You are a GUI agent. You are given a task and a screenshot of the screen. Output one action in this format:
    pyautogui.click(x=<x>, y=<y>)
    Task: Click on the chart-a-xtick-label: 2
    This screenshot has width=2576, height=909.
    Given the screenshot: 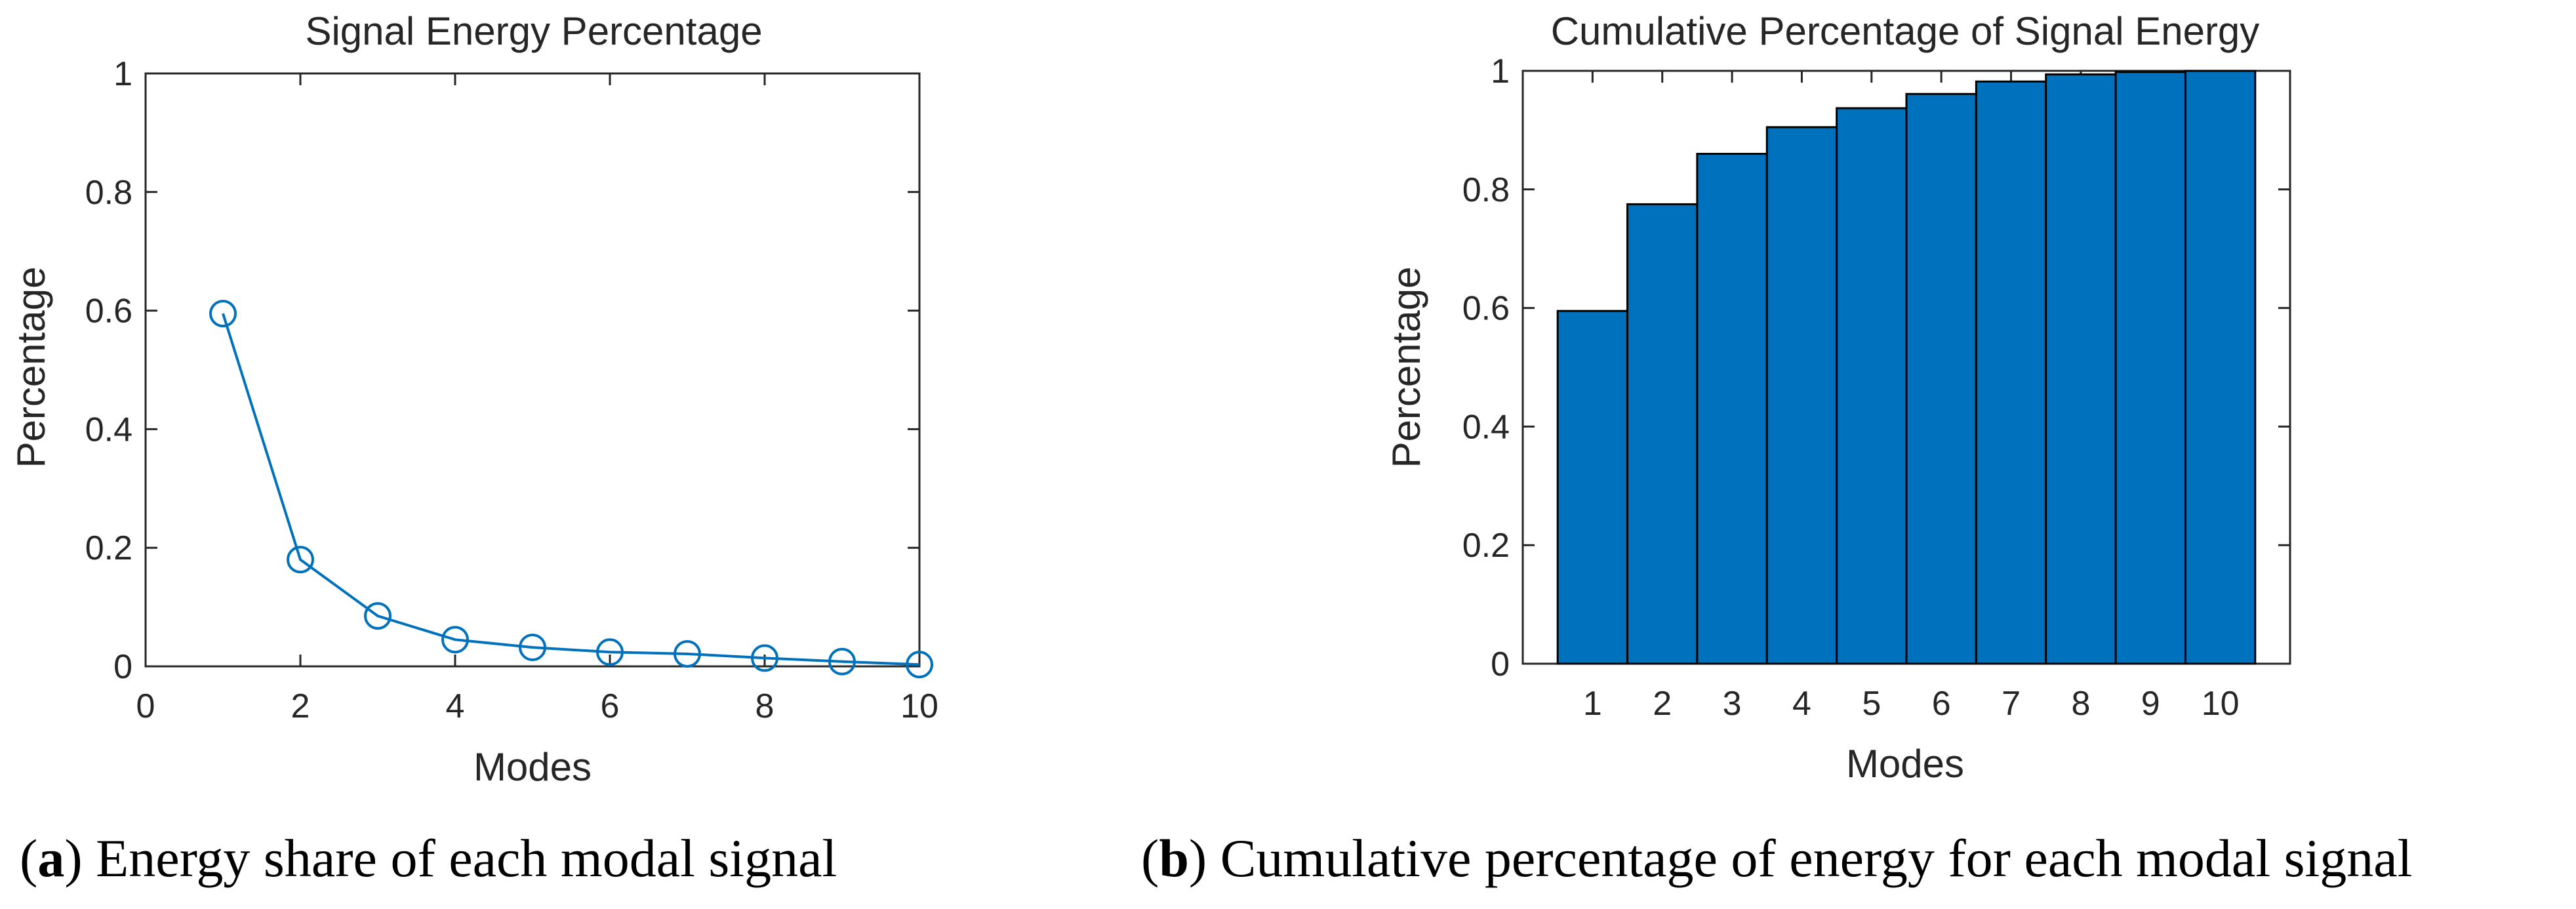 What is the action you would take?
    pyautogui.click(x=300, y=706)
    